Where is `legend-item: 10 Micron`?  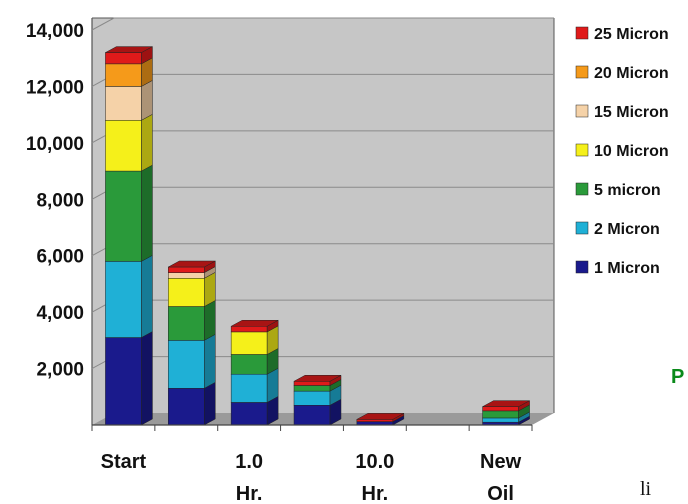 legend-item: 10 Micron is located at coordinates (622, 151).